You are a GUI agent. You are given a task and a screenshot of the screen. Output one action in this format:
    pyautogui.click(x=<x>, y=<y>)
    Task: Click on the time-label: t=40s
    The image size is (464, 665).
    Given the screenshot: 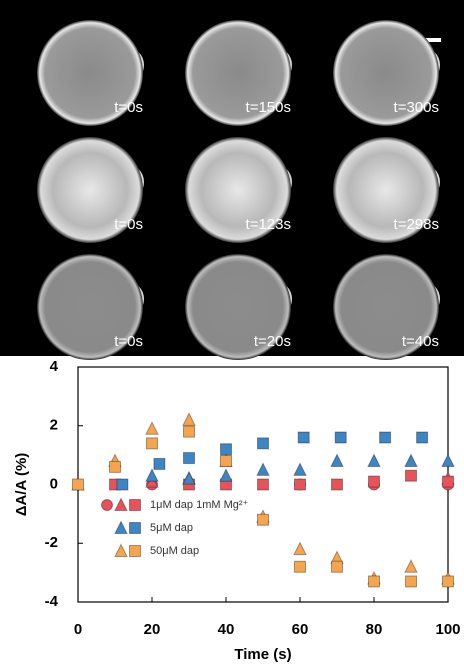 What is the action you would take?
    pyautogui.click(x=420, y=341)
    